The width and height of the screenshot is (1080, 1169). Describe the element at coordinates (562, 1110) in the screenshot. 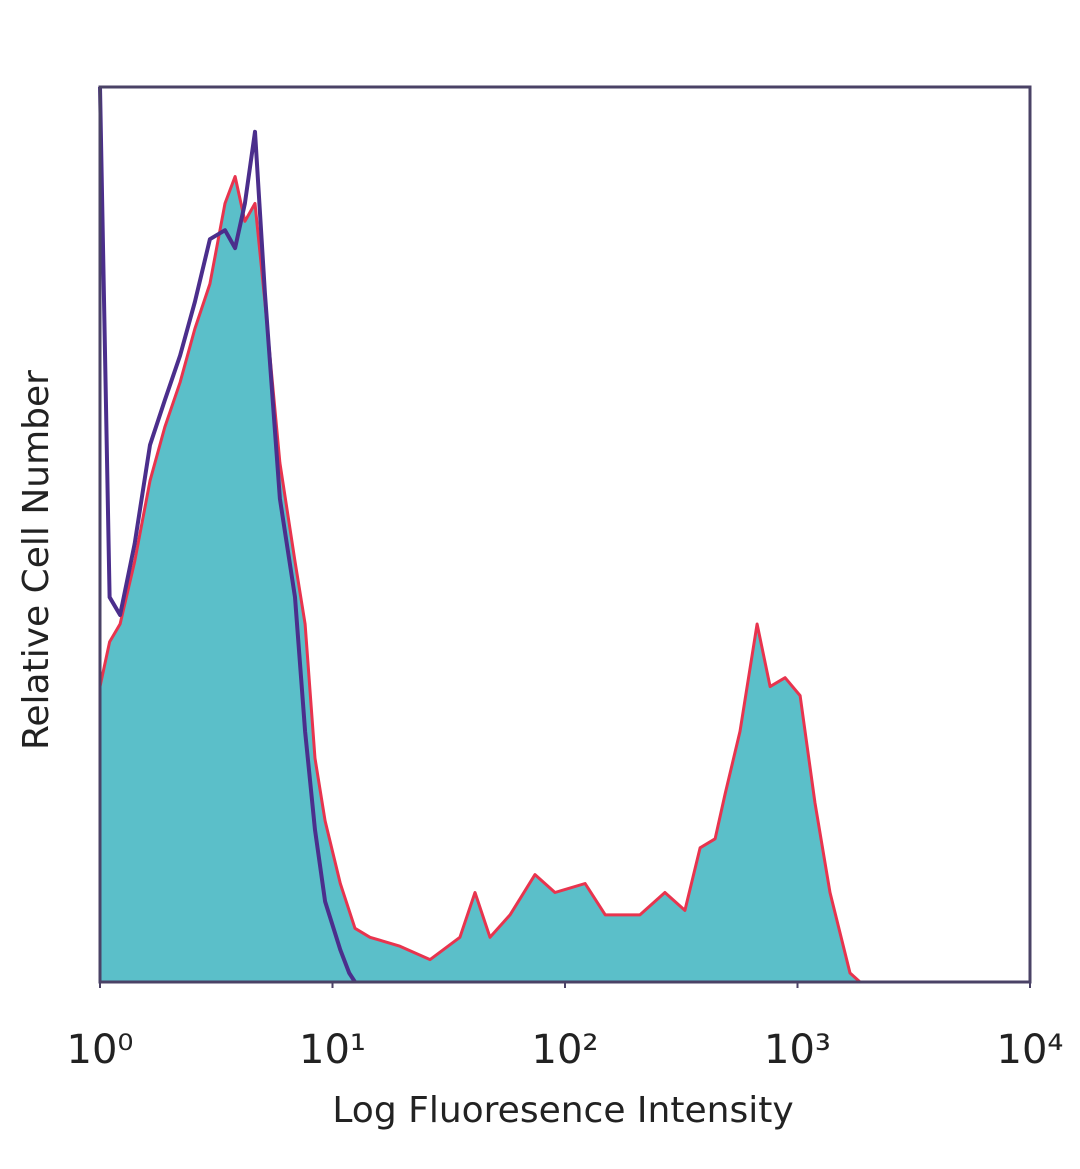

I see `x-axis-label: Log Fluoresence Intensity` at that location.